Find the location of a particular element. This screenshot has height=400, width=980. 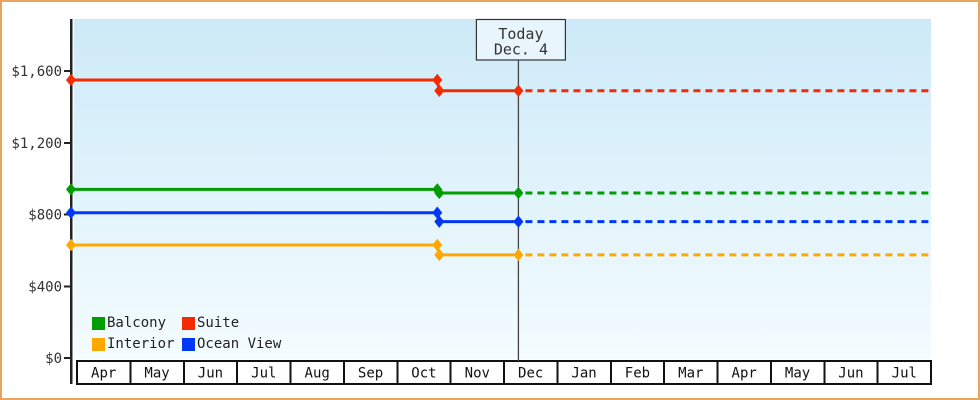

y-axis-tick-label: $1,600 is located at coordinates (36, 72).